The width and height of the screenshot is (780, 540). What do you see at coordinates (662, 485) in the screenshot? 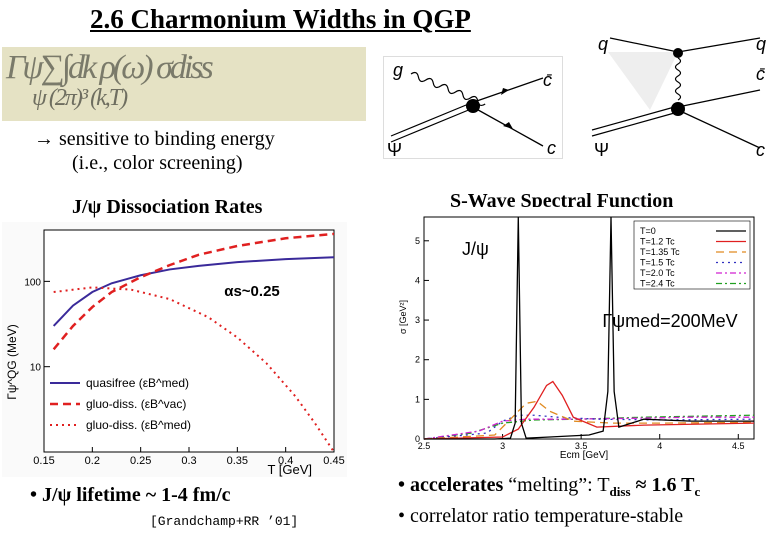
I see `approx-text: ≈ 1.6 T` at bounding box center [662, 485].